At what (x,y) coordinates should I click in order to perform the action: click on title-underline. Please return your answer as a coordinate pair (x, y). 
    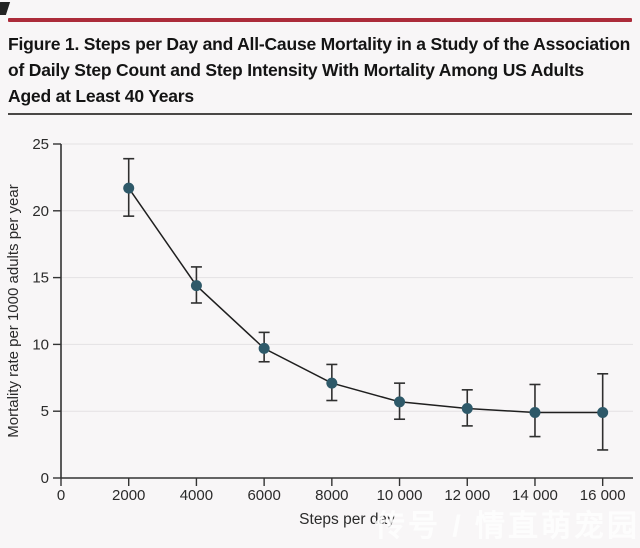
    Looking at the image, I should click on (320, 114).